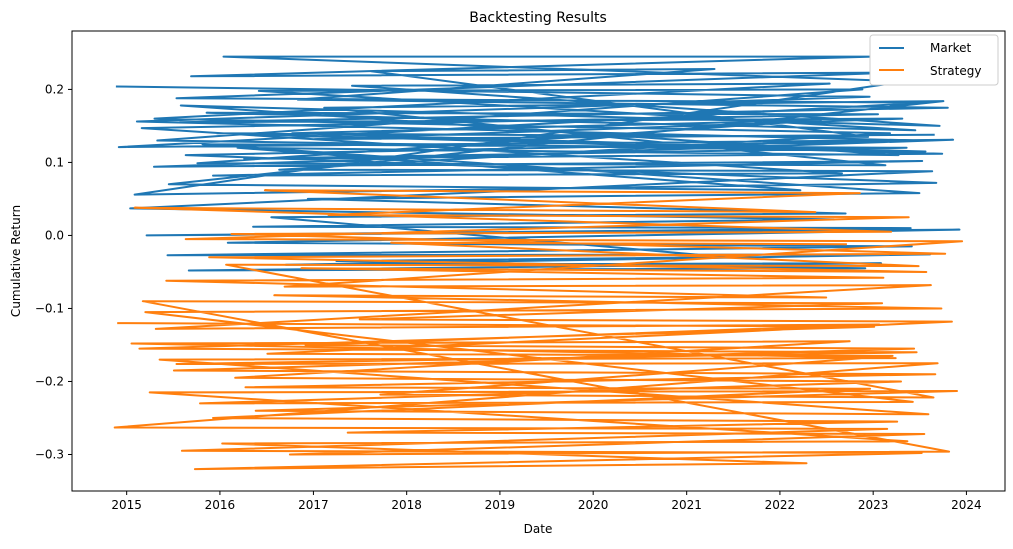 The image size is (1013, 549). Describe the element at coordinates (966, 505) in the screenshot. I see `x-tick-label: 2024` at that location.